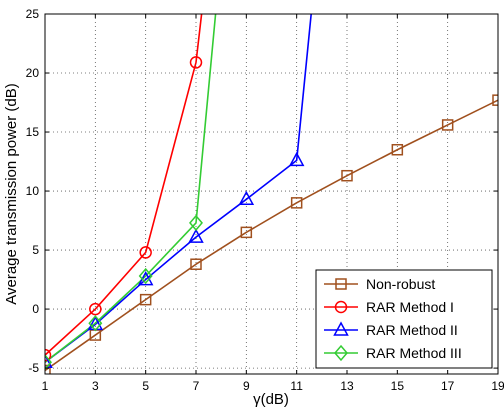 The height and width of the screenshot is (417, 504). Describe the element at coordinates (400, 284) in the screenshot. I see `legend-label-non-robust: Non-robust` at that location.